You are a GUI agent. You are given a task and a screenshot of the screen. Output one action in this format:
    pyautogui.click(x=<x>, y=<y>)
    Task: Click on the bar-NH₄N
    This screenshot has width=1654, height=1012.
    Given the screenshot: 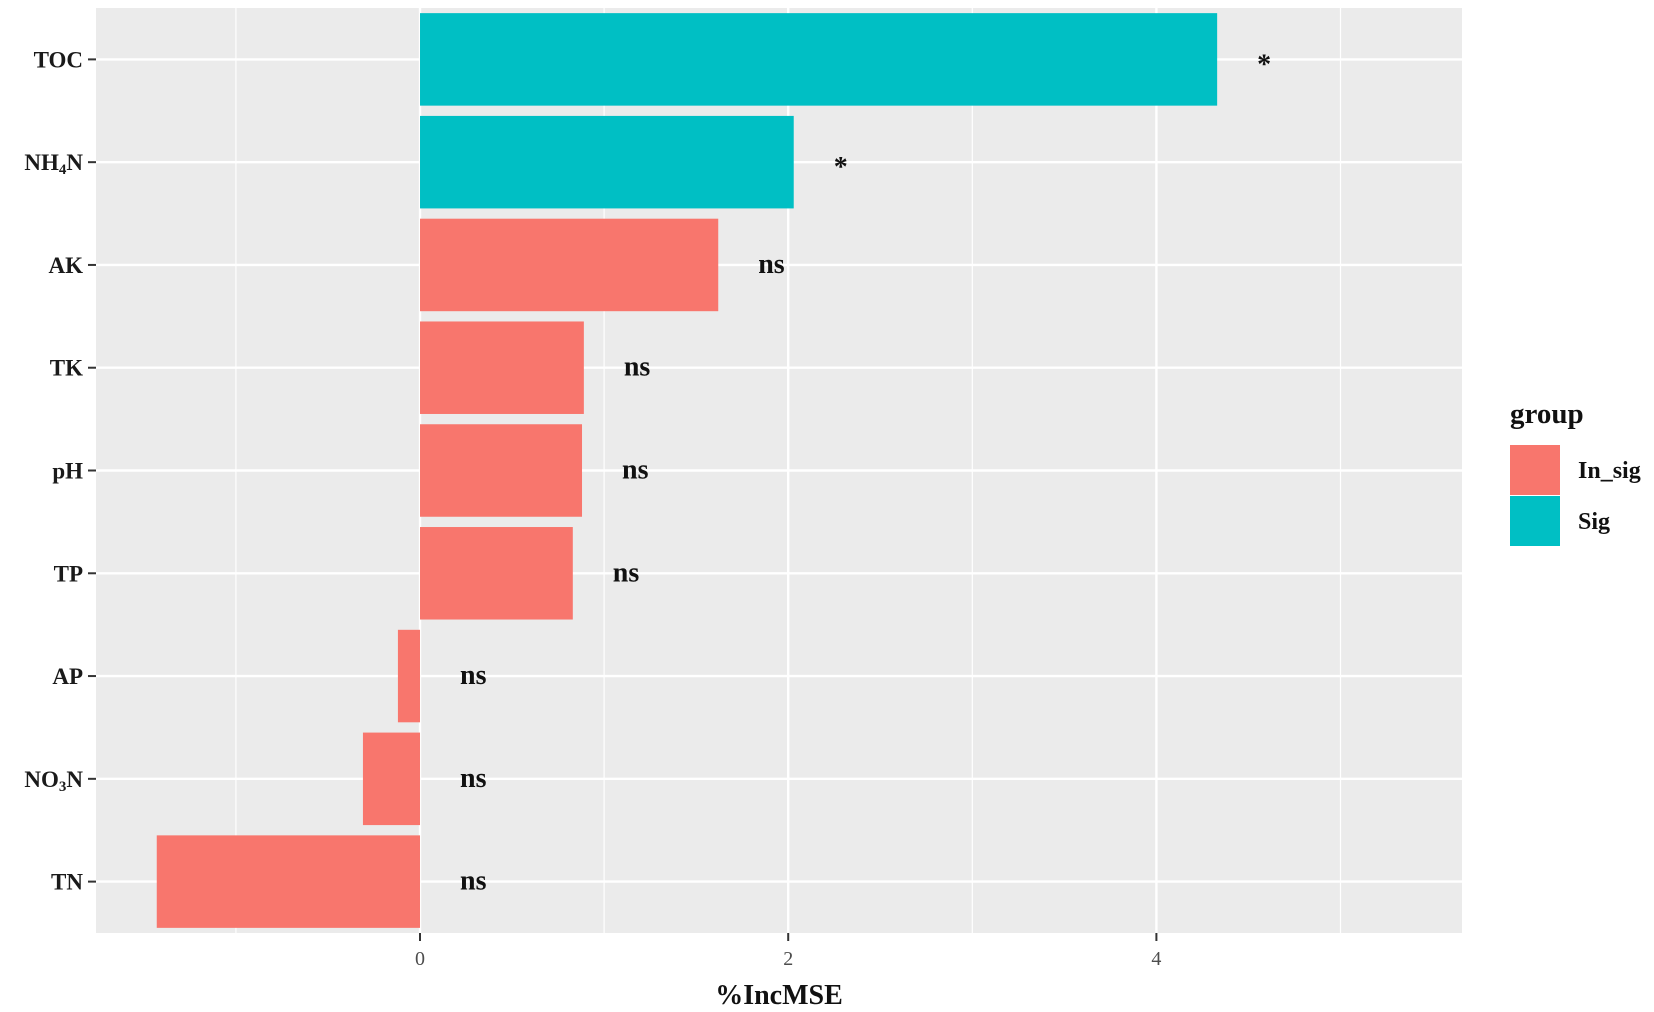 What is the action you would take?
    pyautogui.click(x=607, y=162)
    